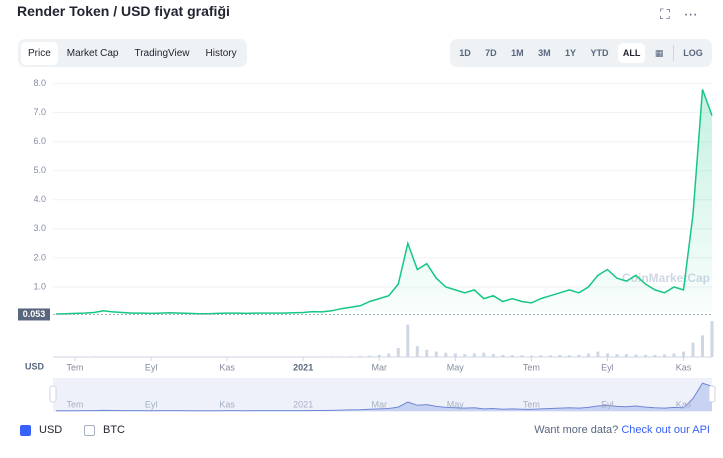  What do you see at coordinates (659, 52) in the screenshot?
I see `calendar-button: ▦` at bounding box center [659, 52].